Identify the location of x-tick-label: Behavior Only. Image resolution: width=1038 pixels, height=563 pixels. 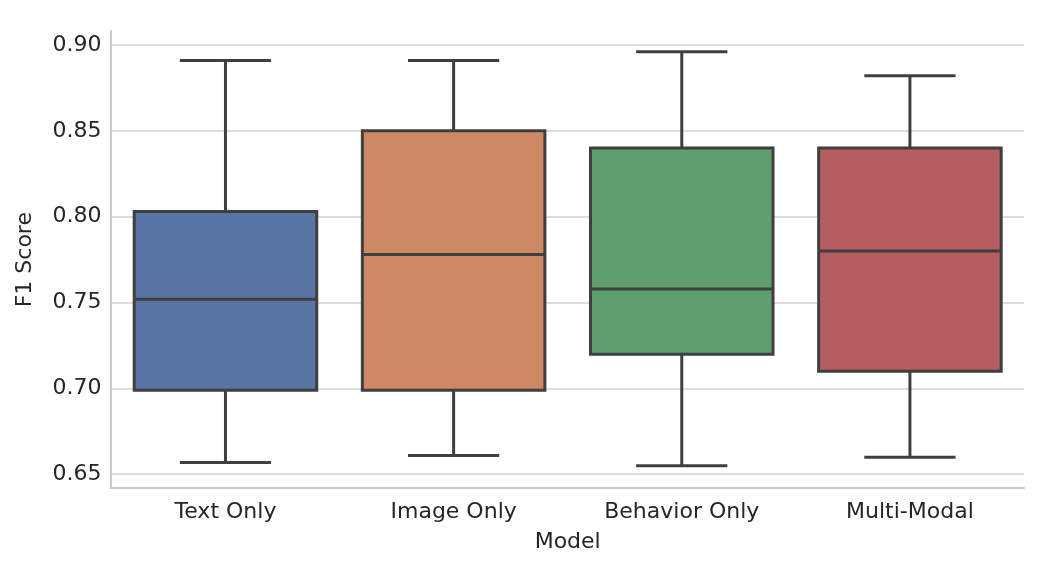
(682, 511).